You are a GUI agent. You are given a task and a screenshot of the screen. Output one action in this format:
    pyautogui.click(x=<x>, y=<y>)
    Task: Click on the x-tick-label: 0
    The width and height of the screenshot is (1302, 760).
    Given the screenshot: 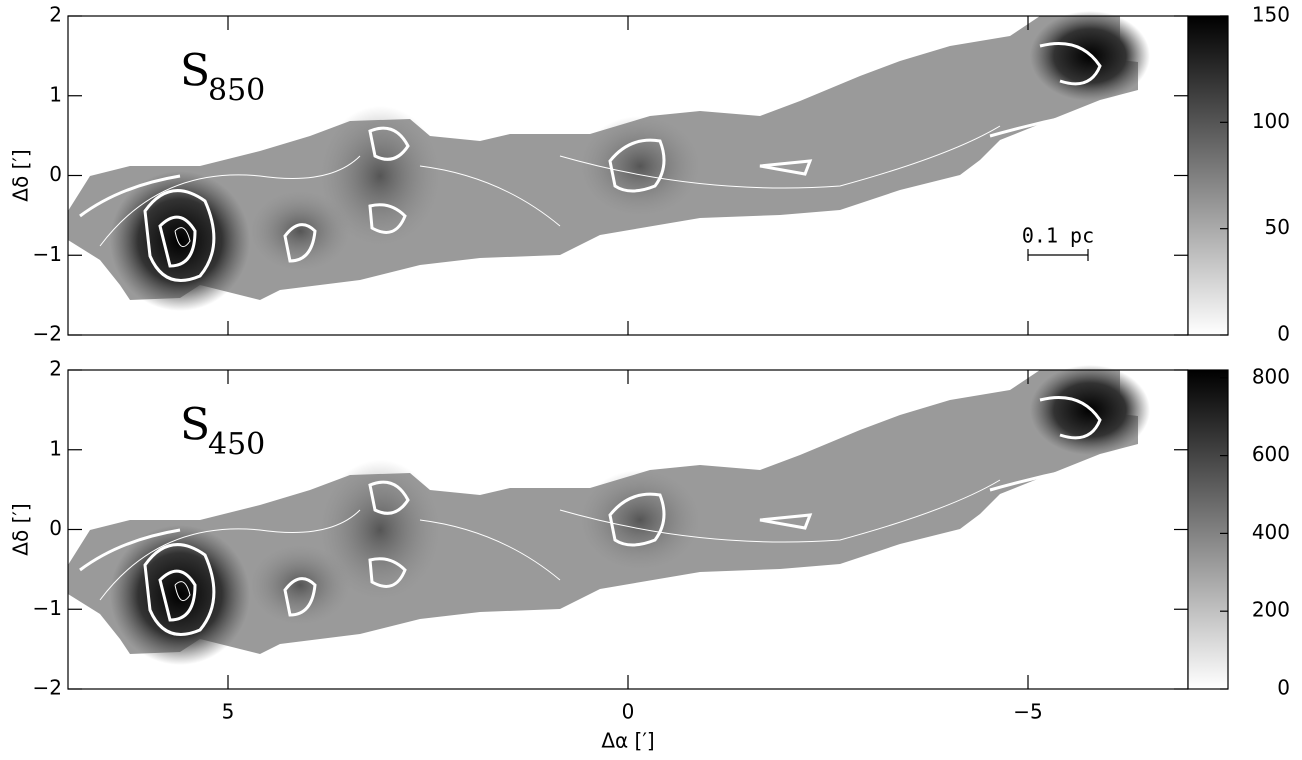 What is the action you would take?
    pyautogui.click(x=628, y=712)
    